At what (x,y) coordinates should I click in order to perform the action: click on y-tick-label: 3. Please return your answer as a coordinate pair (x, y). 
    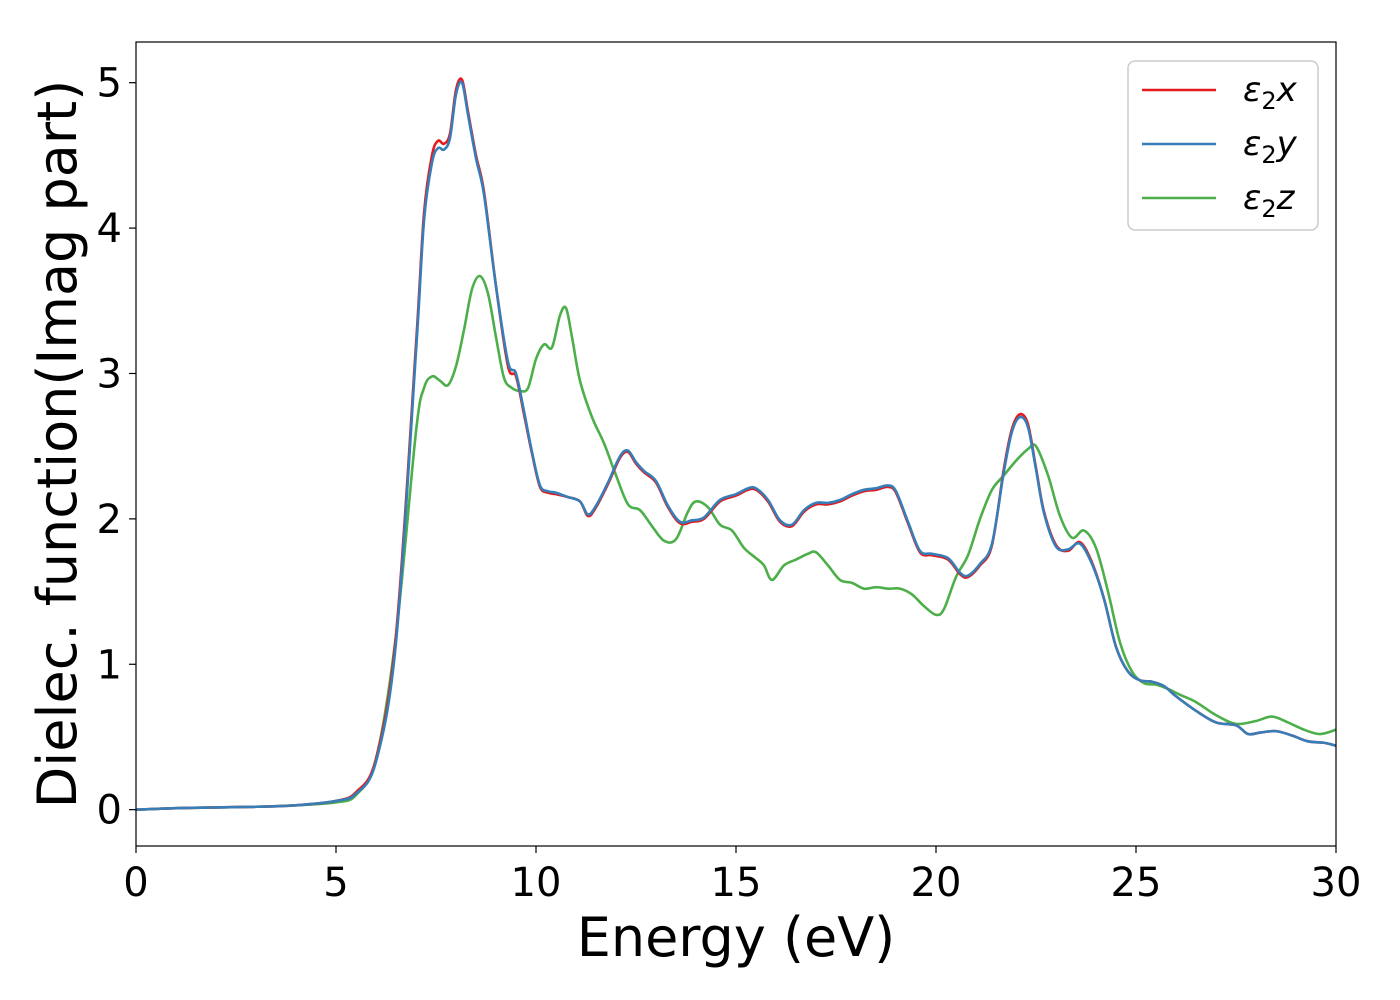
    Looking at the image, I should click on (109, 374).